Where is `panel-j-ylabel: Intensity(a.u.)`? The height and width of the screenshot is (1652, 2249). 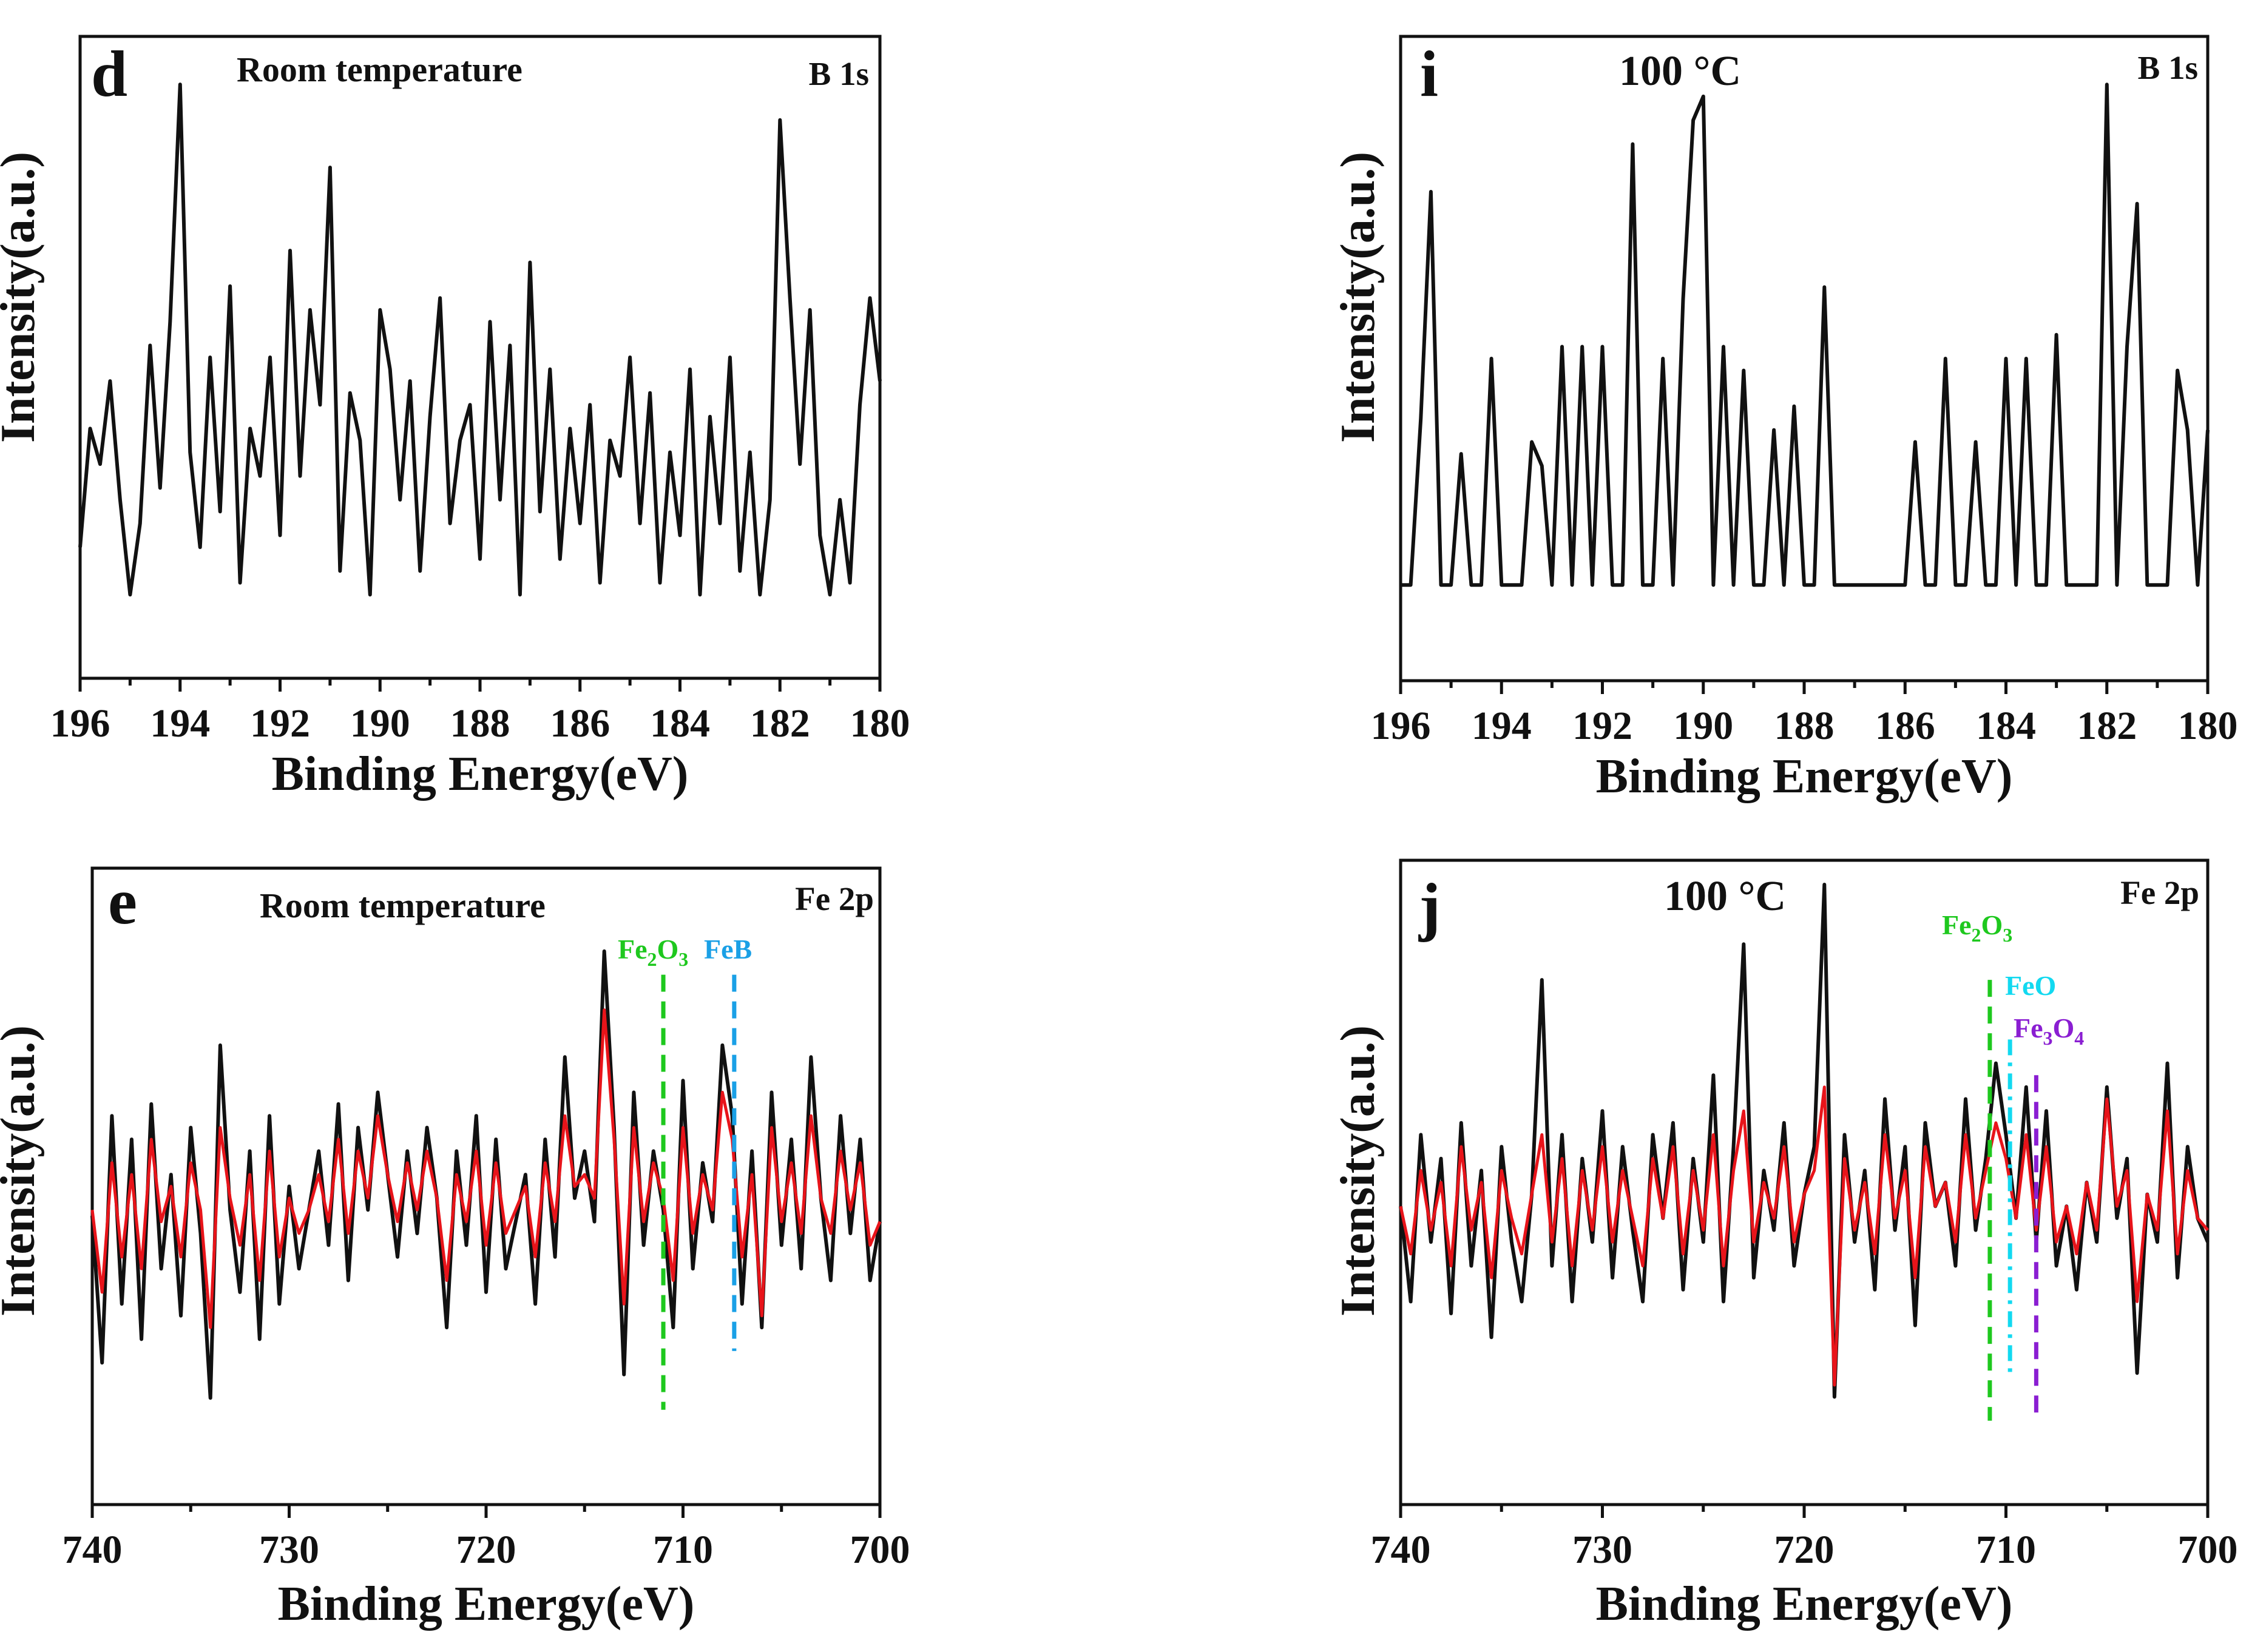
panel-j-ylabel: Intensity(a.u.) is located at coordinates (1358, 1171).